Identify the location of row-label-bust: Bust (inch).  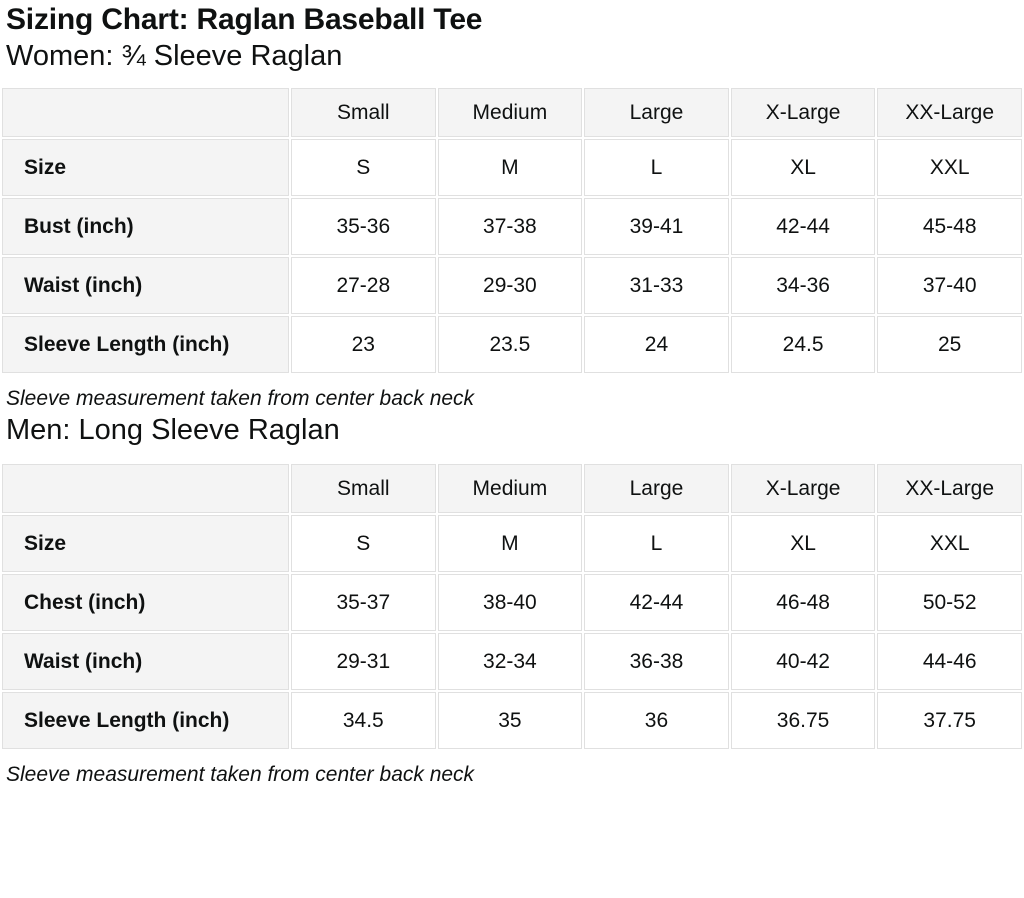
(145, 226).